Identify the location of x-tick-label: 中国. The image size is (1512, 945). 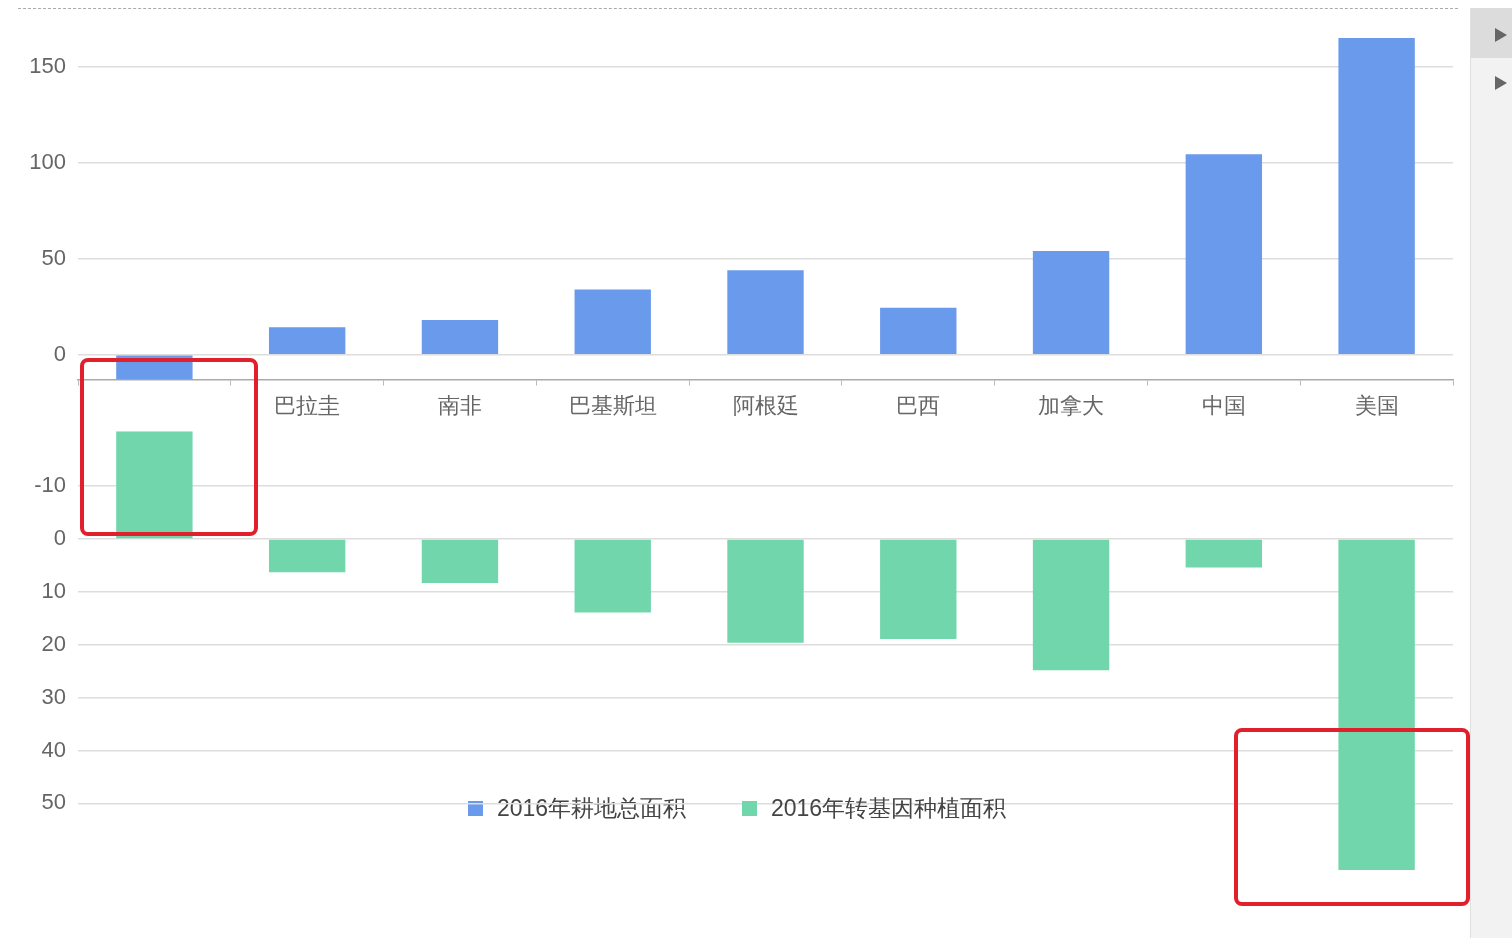
(1223, 405).